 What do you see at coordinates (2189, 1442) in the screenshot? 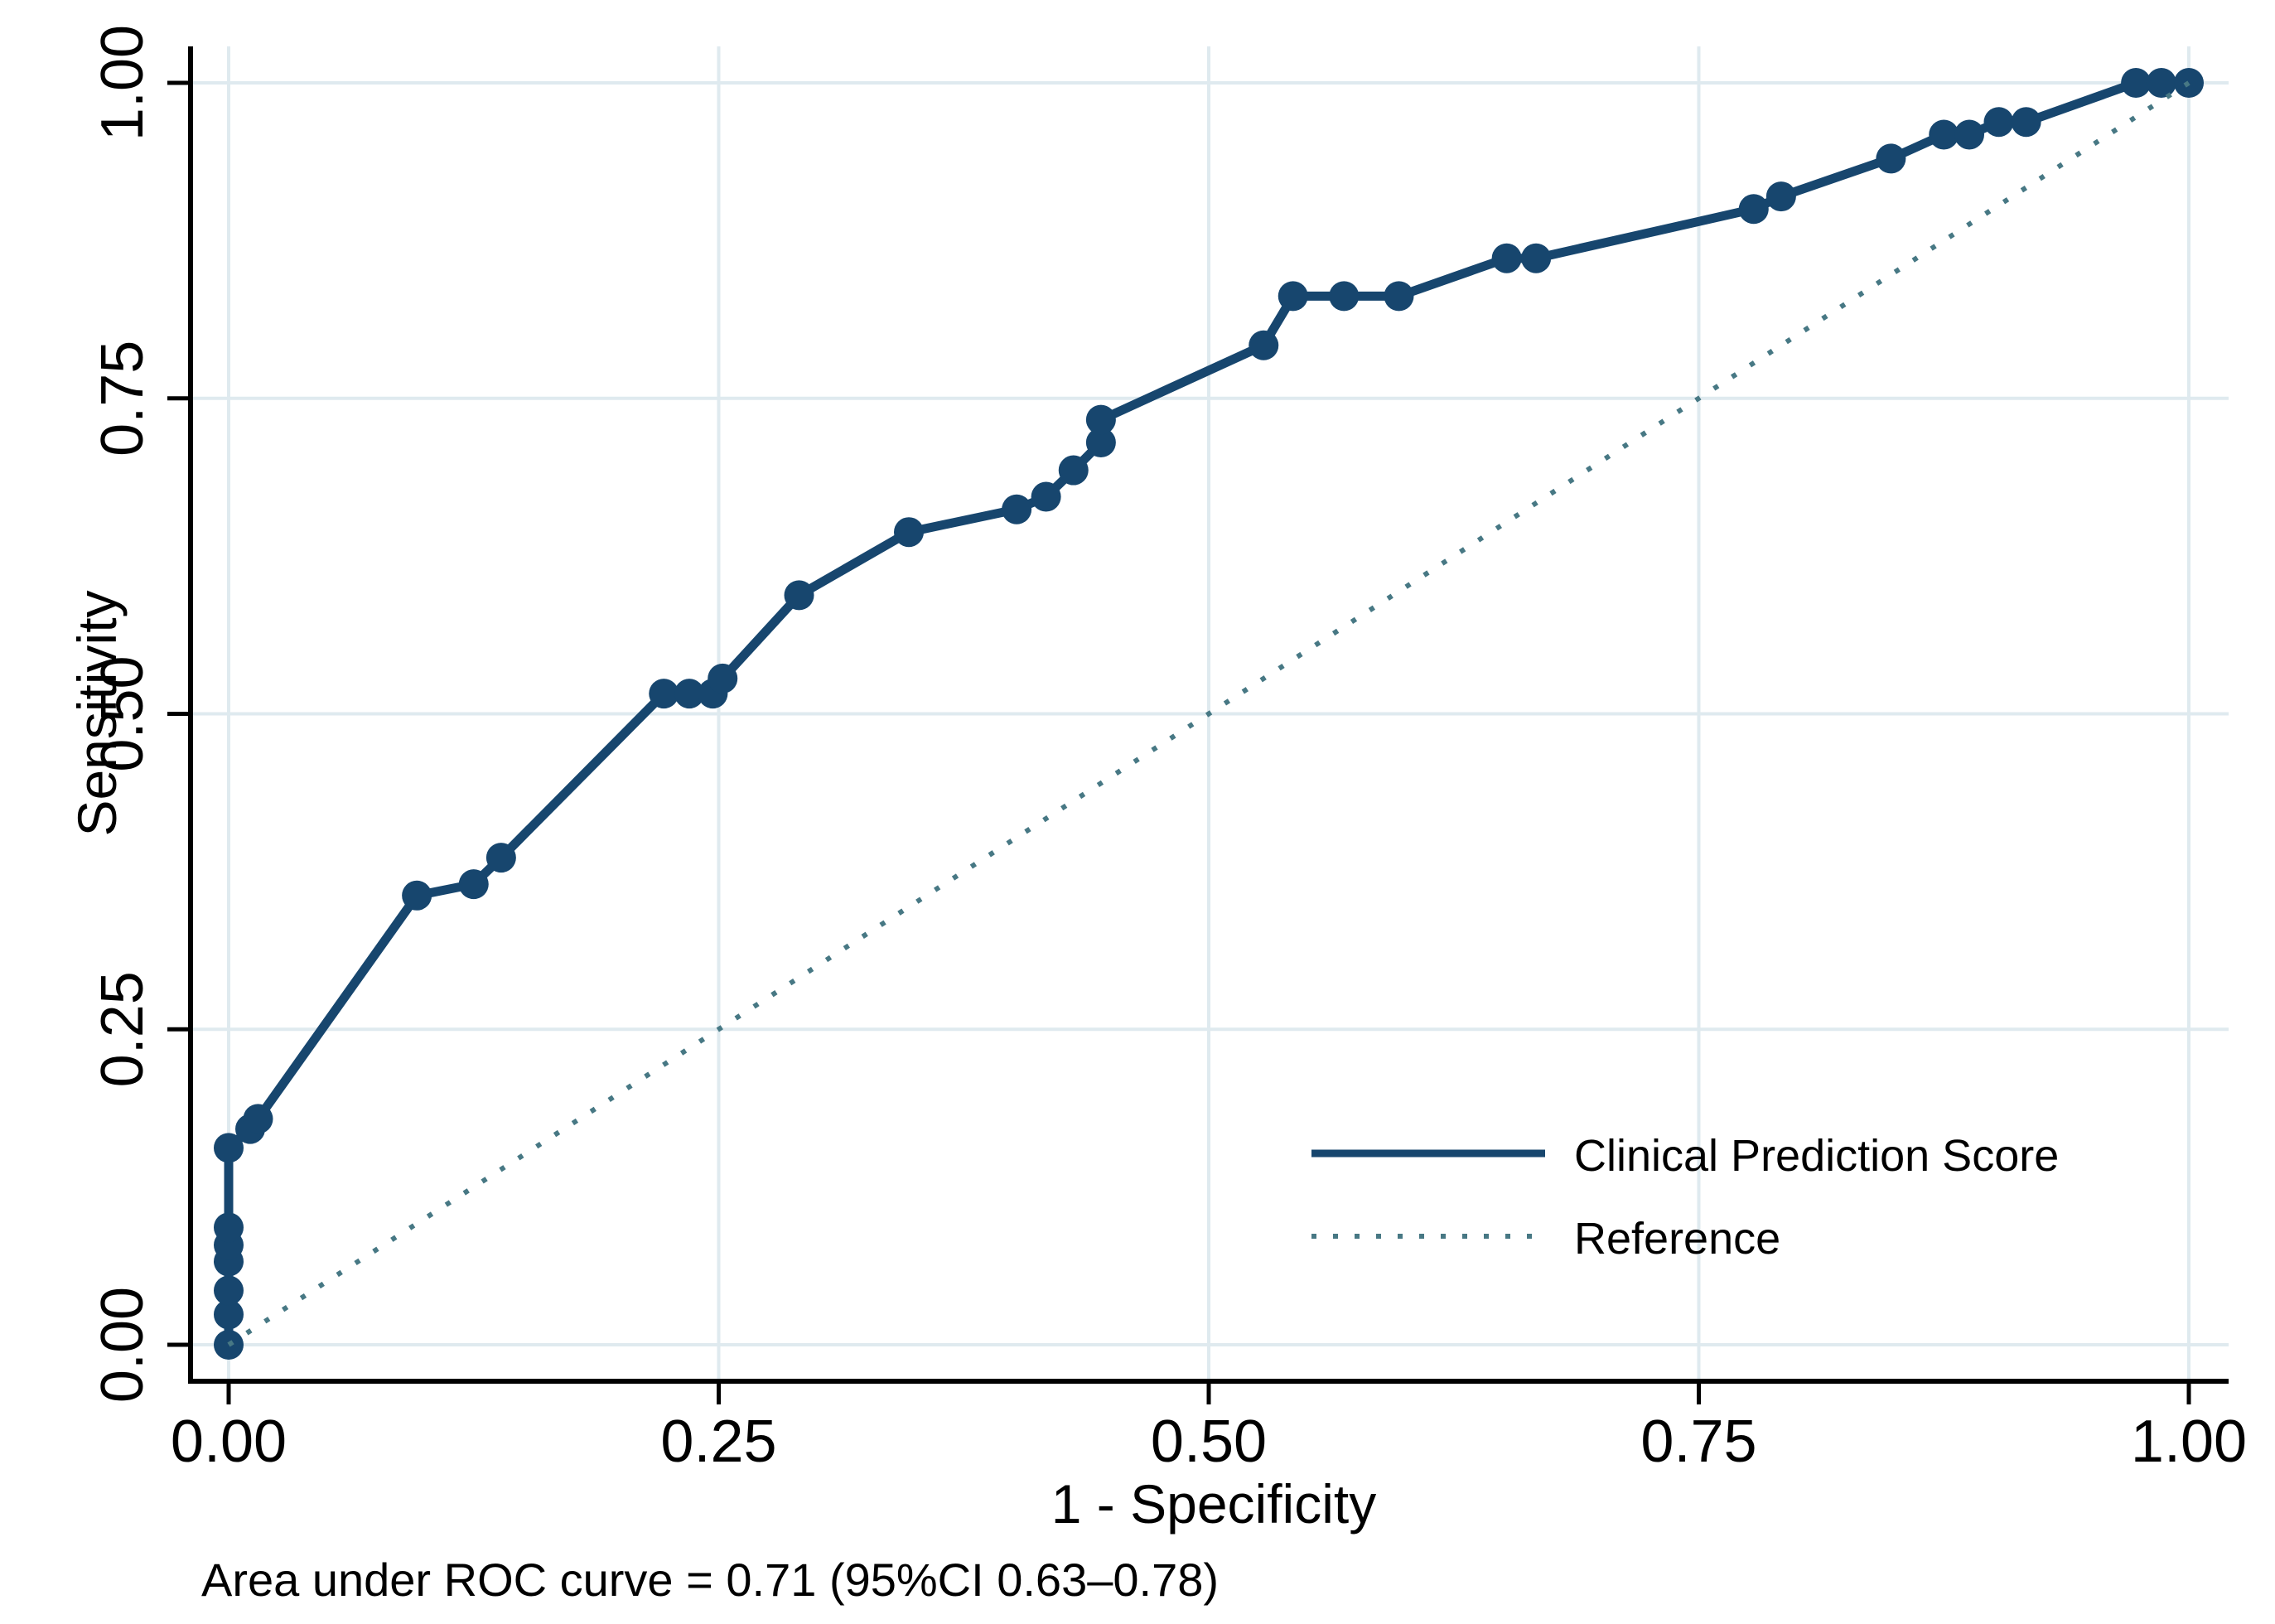
I see `x-tick-label: 1.00` at bounding box center [2189, 1442].